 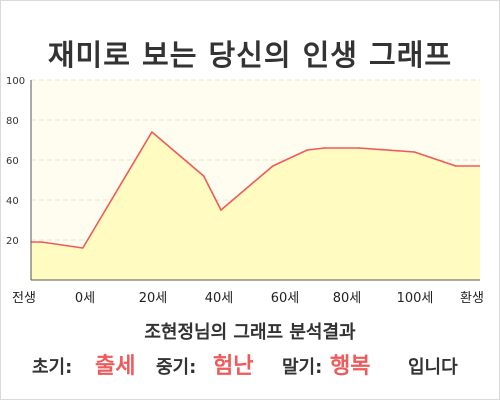 I want to click on x-tick-label: 20세, so click(x=153, y=298).